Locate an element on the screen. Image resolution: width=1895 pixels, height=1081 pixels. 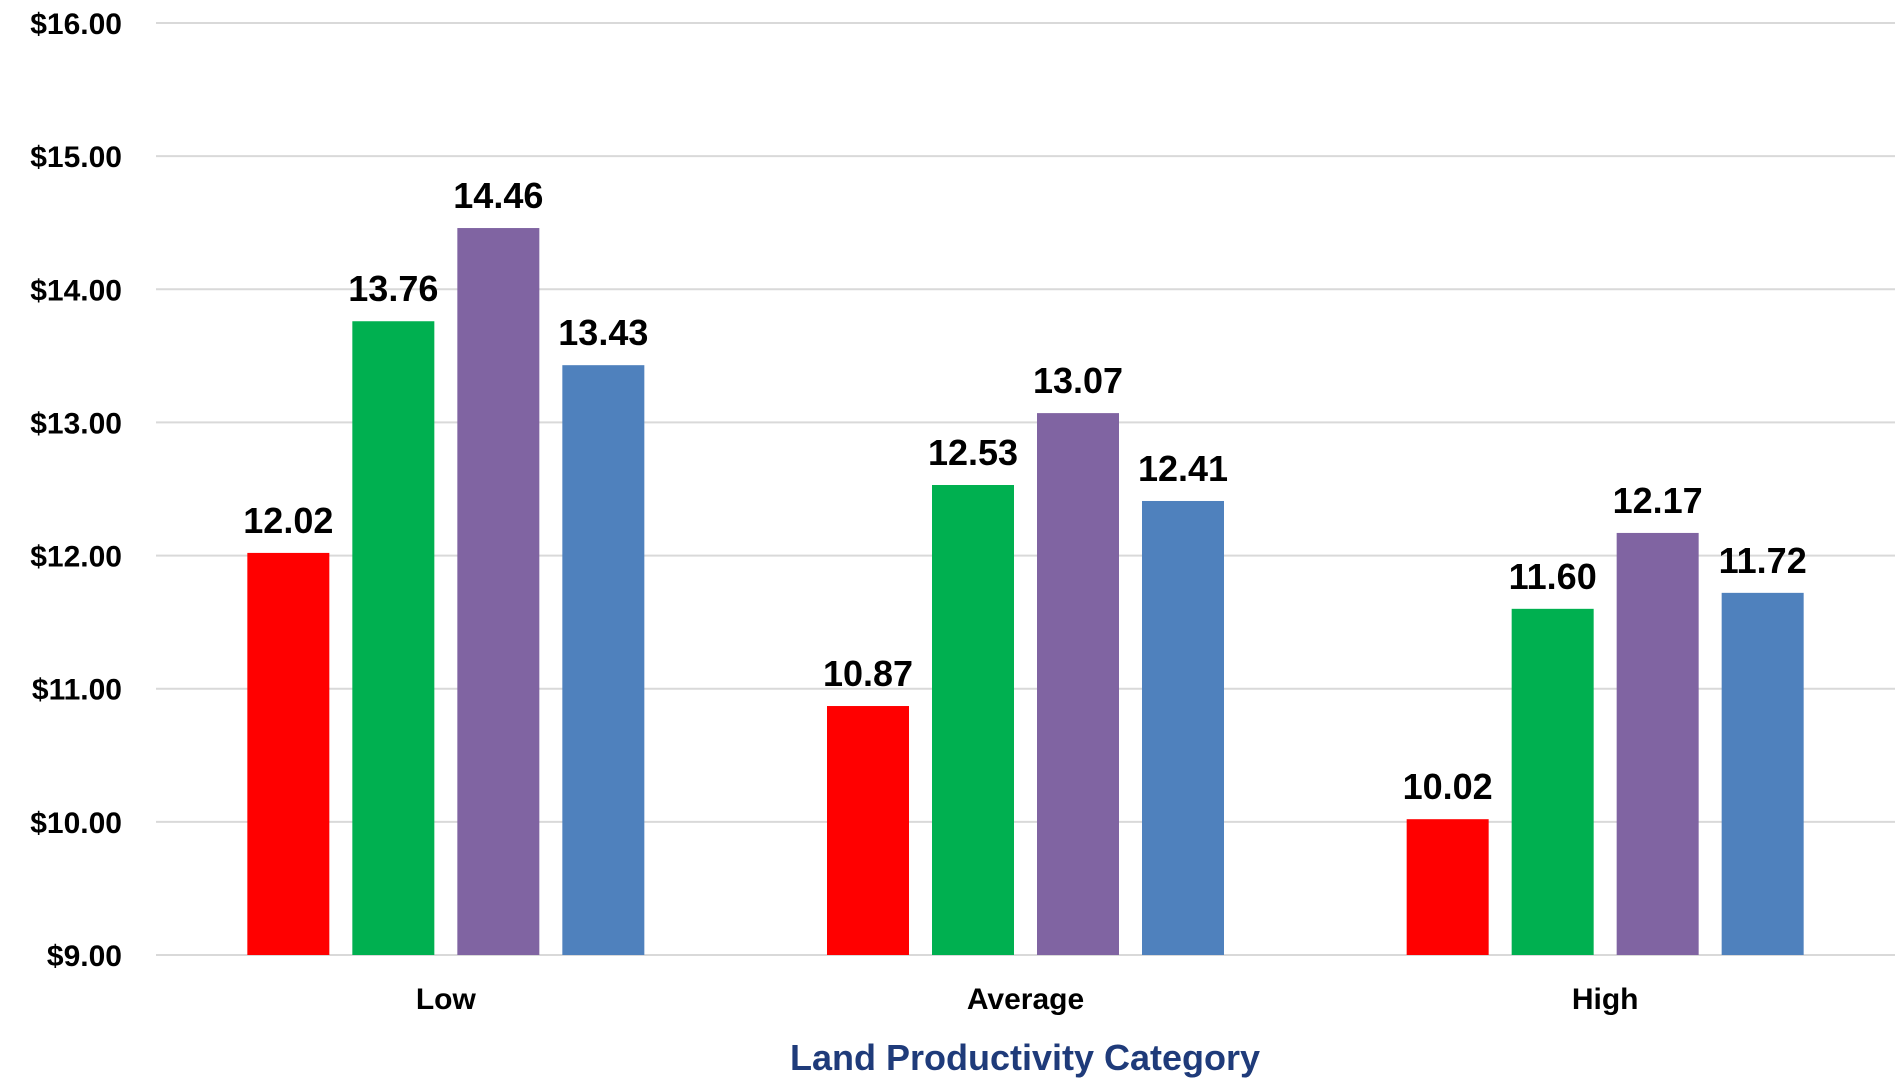
y-tick-label: $16.00 is located at coordinates (76, 24).